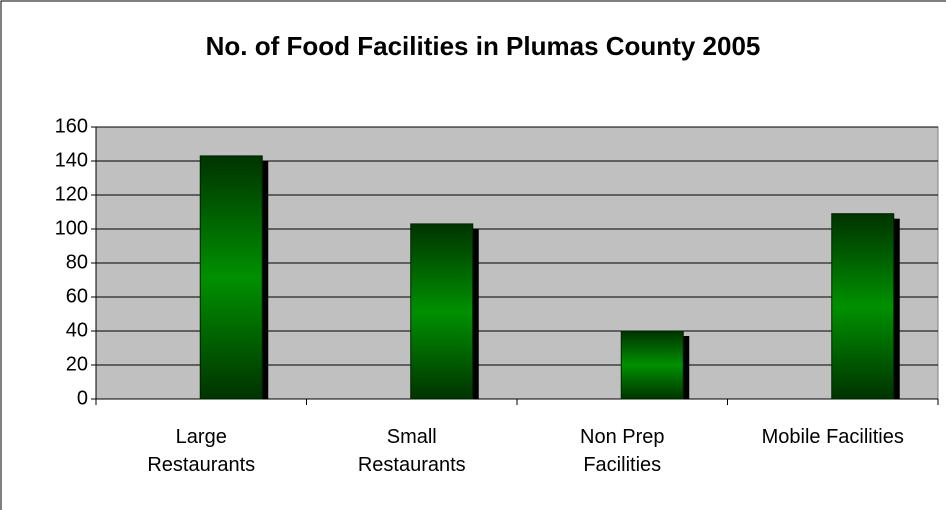 This screenshot has height=510, width=946. I want to click on y-tick-label: 140, so click(71, 160).